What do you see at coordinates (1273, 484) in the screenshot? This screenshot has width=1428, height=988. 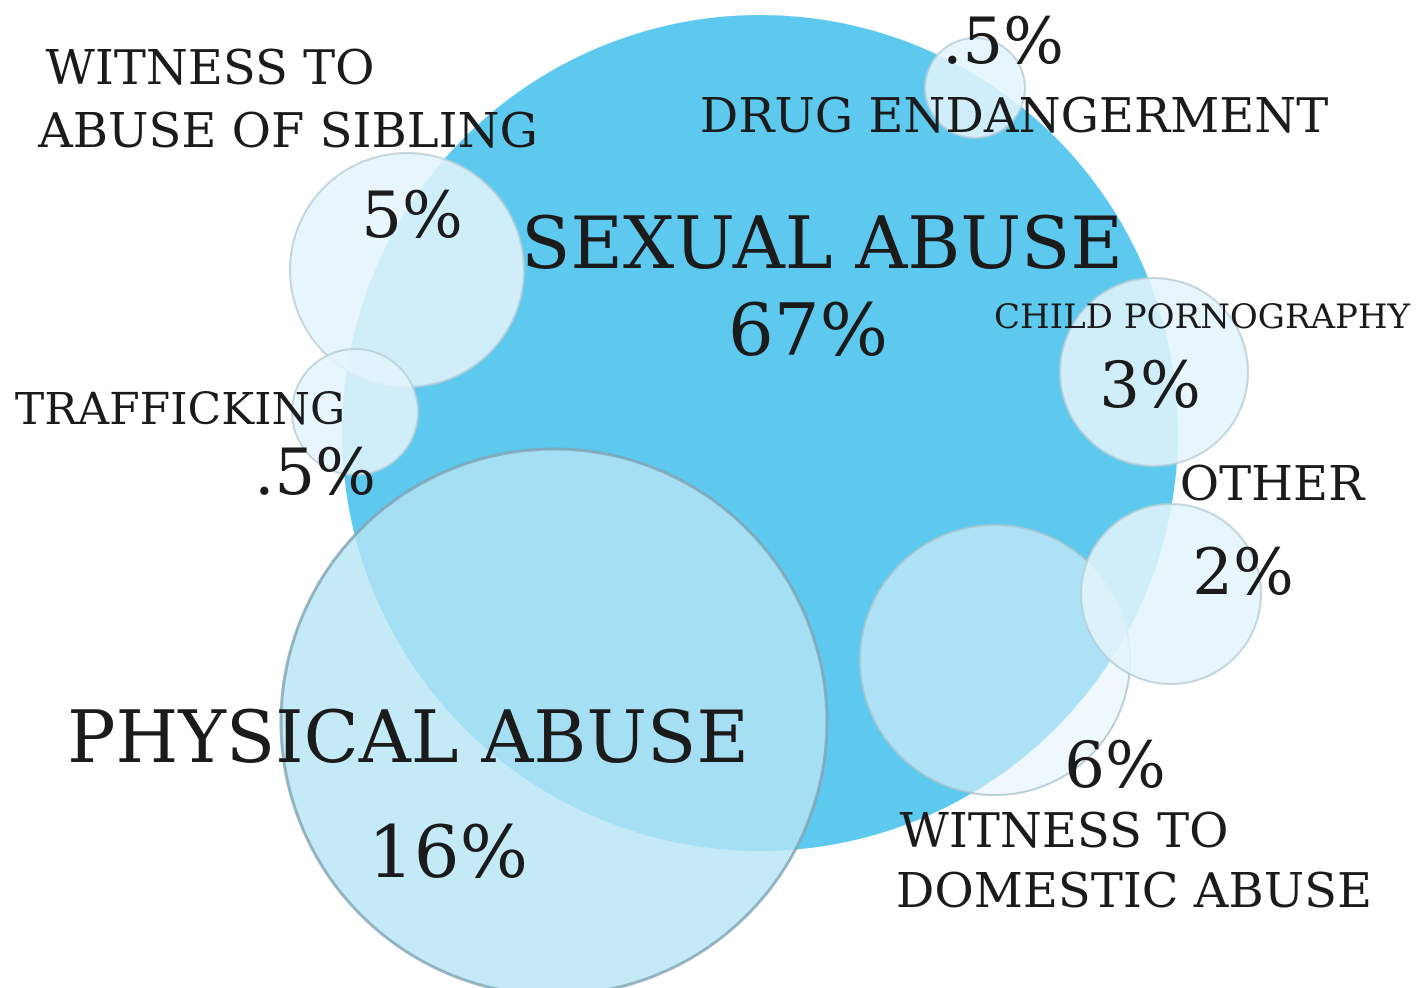 I see `label-other: OTHER` at bounding box center [1273, 484].